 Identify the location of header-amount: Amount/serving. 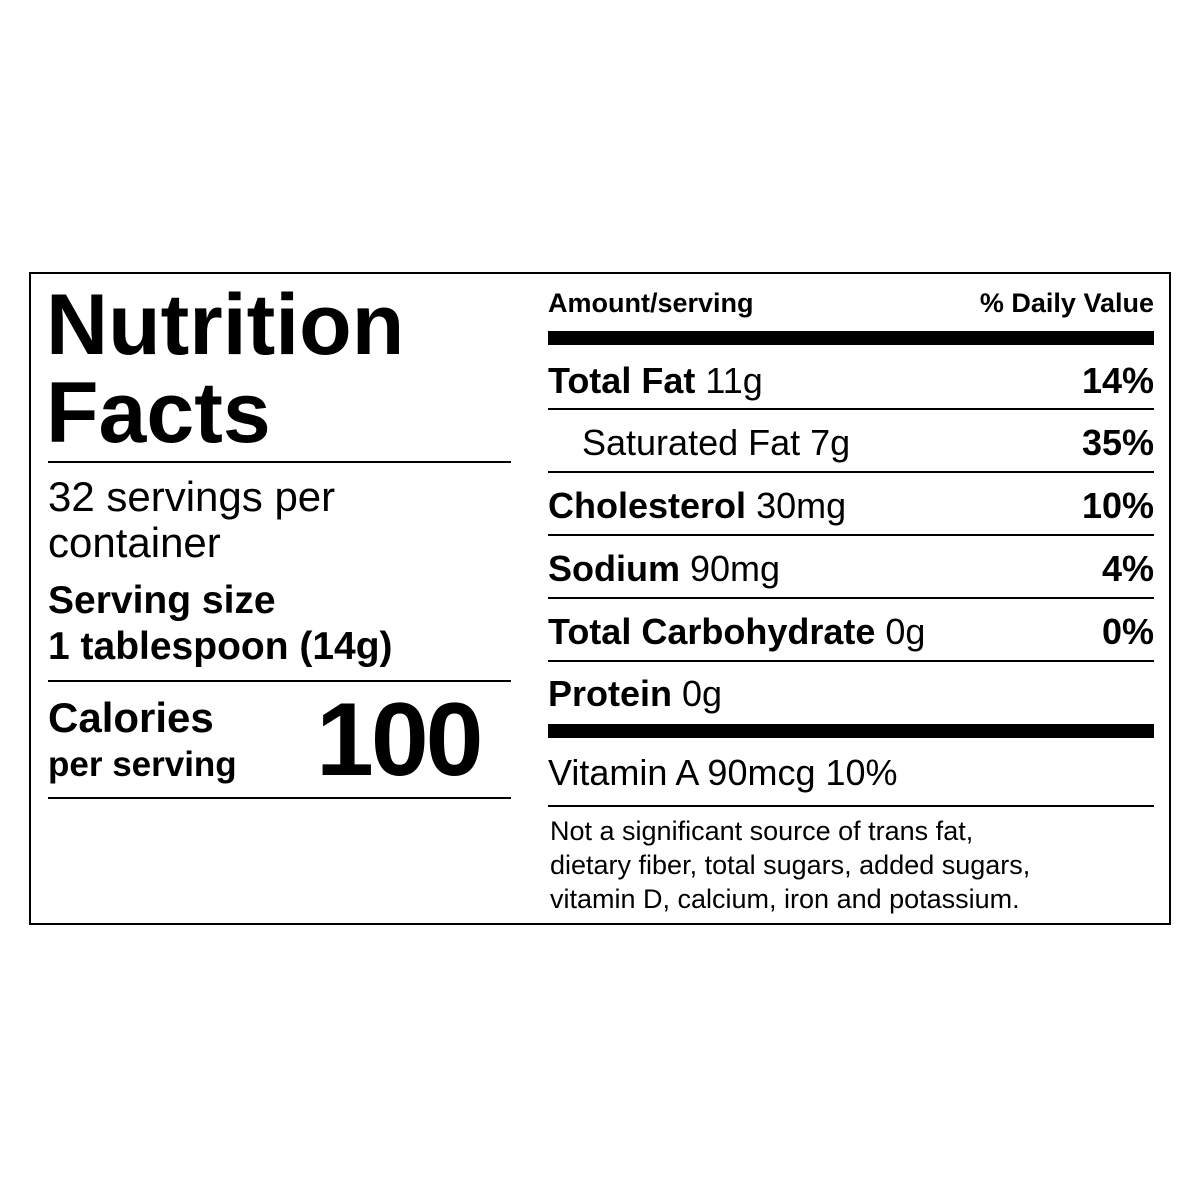
(651, 303).